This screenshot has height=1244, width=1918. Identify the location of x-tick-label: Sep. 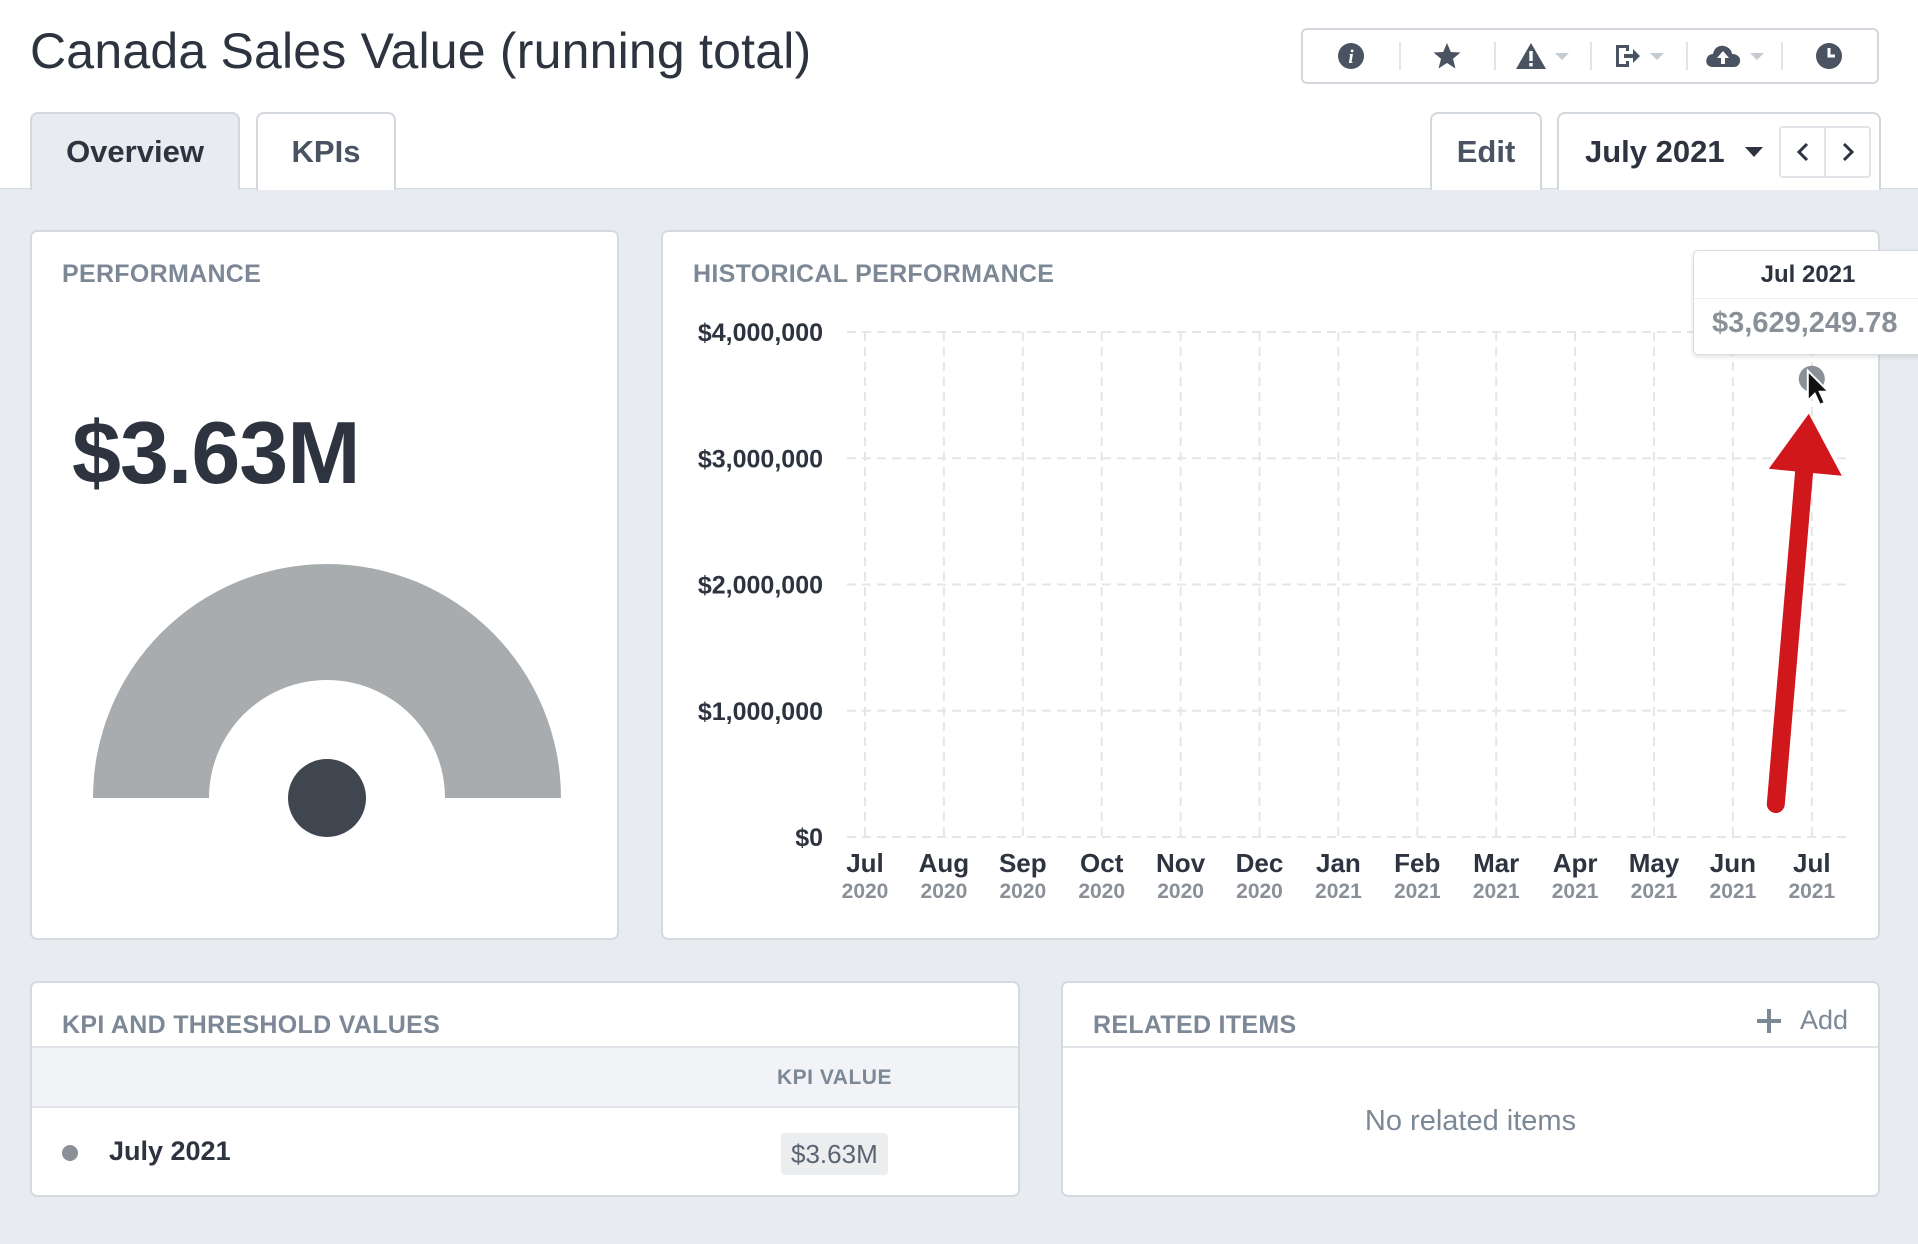
(1023, 863).